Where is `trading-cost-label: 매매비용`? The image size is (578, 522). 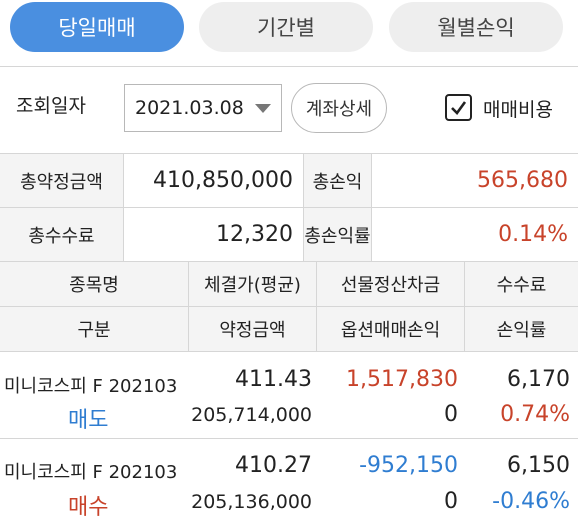 trading-cost-label: 매매비용 is located at coordinates (518, 110).